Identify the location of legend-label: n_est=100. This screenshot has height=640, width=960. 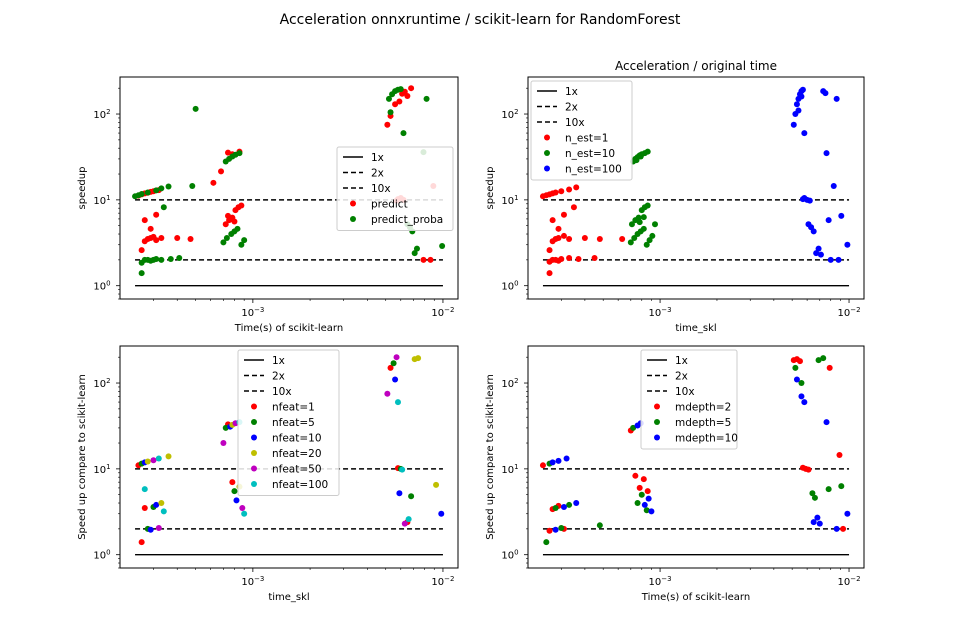
(593, 170).